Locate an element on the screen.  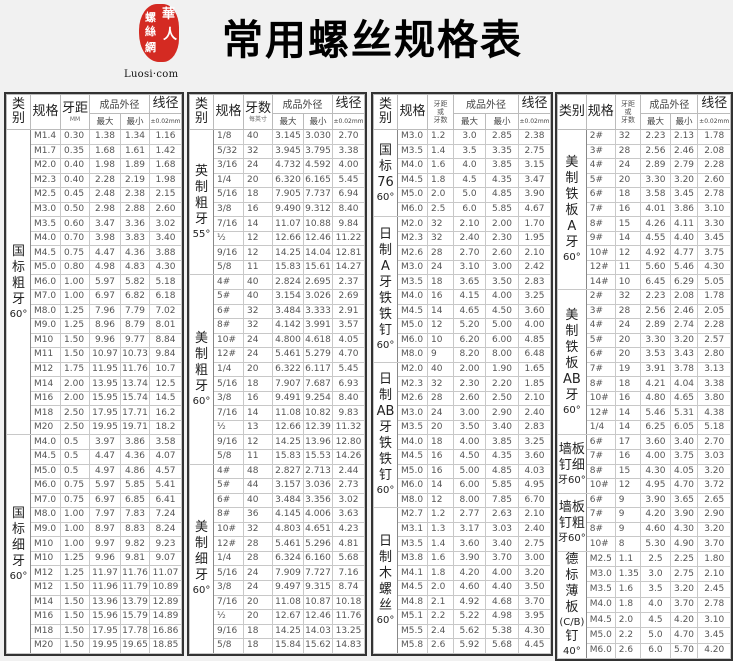
category-label-part: 60° is located at coordinates (572, 410).